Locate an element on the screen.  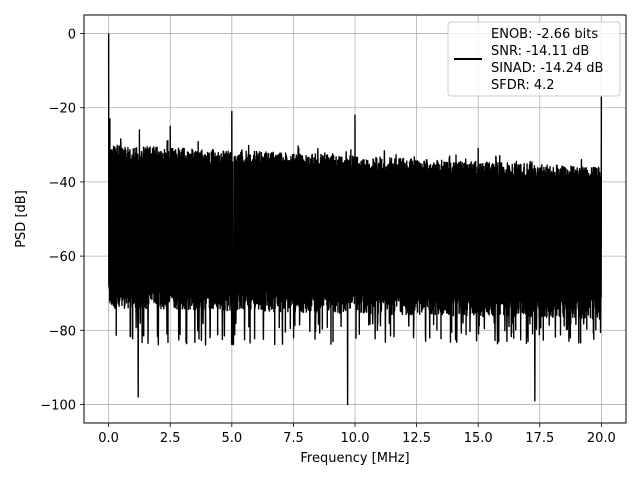
x-axis-ticks: 0.0 2.5 5.0 7.5 10.0 12.5 15.0 17.5 20.0 is located at coordinates (357, 434).